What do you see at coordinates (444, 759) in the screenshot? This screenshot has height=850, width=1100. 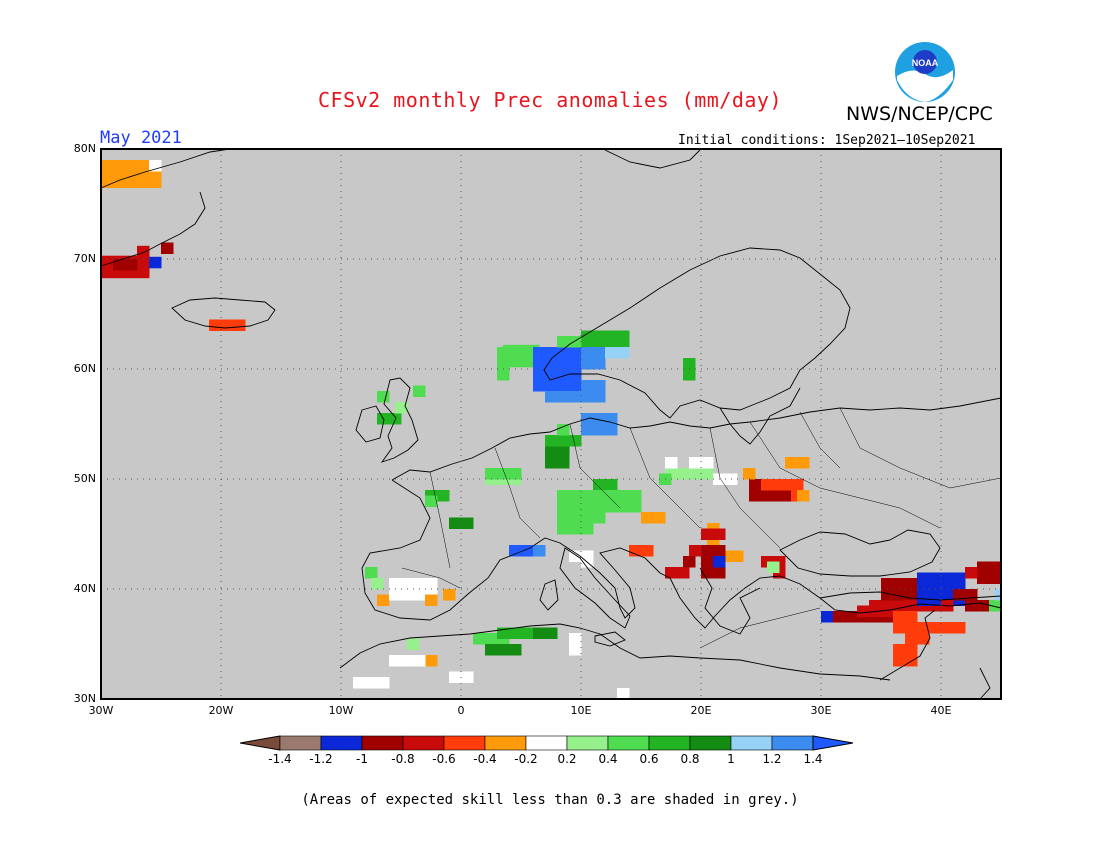 I see `colorbar-tick-label: -0.6` at bounding box center [444, 759].